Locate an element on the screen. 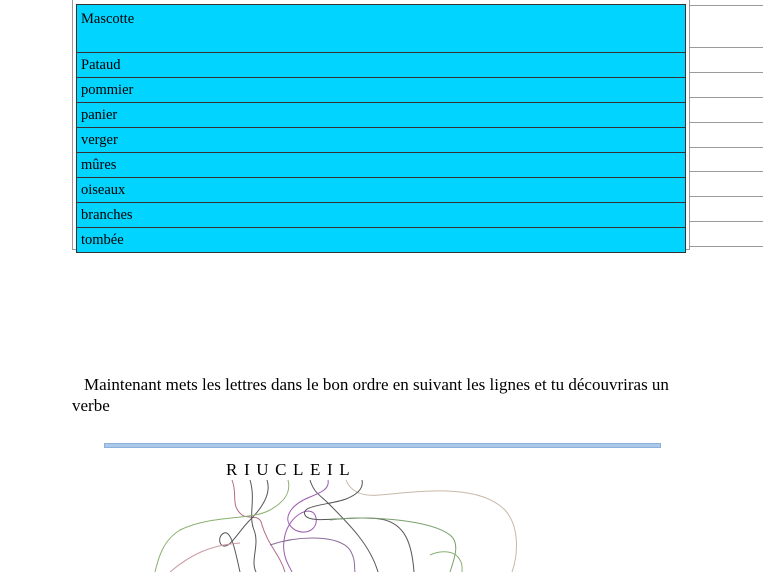 The image size is (763, 572). table-row: mûres is located at coordinates (381, 165).